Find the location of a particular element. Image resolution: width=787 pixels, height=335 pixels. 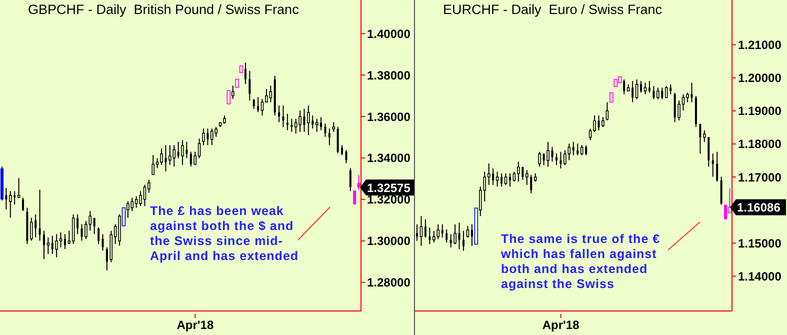

text: 1.16086 is located at coordinates (759, 207).